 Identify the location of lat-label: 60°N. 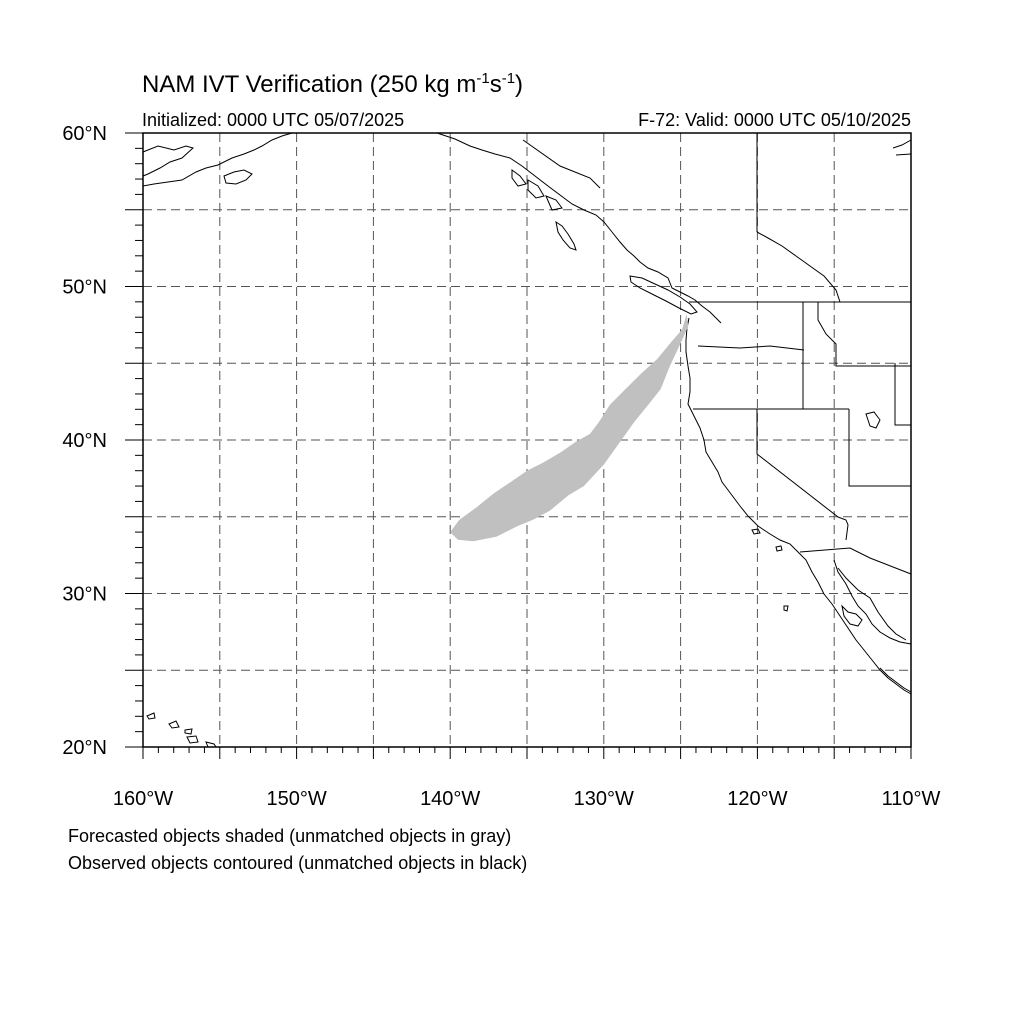
(84, 134).